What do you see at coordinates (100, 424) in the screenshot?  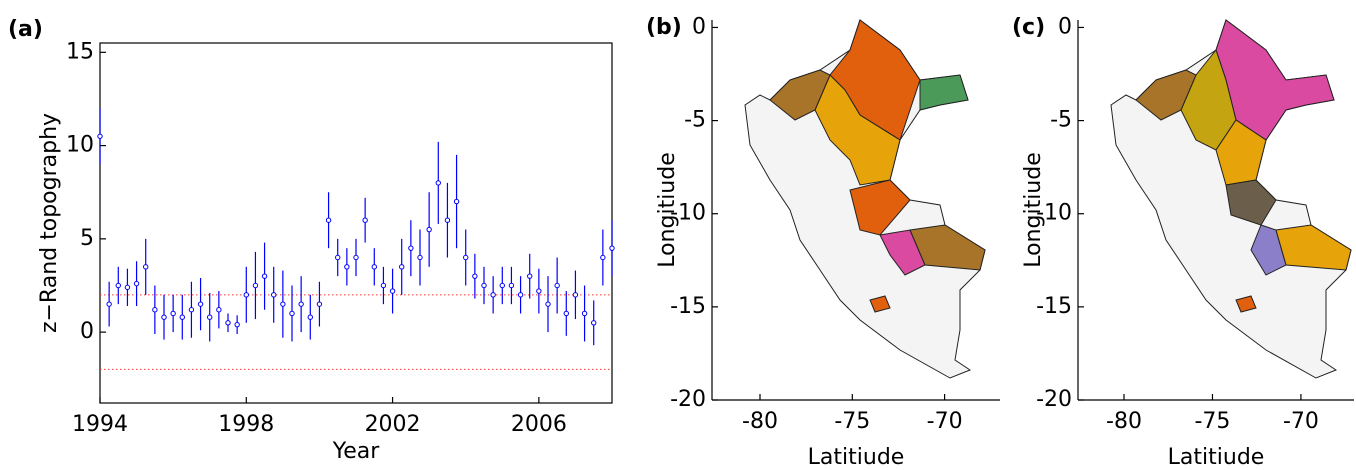 I see `x-tick-label: 1994` at bounding box center [100, 424].